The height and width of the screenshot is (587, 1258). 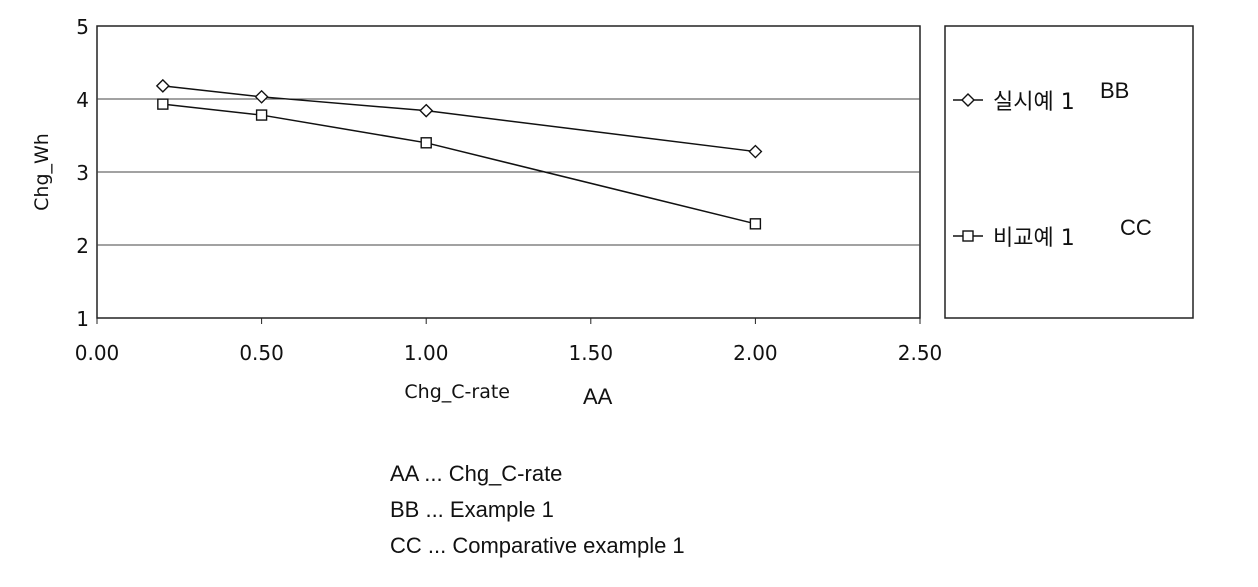 What do you see at coordinates (598, 396) in the screenshot?
I see `x-axis-code: AA` at bounding box center [598, 396].